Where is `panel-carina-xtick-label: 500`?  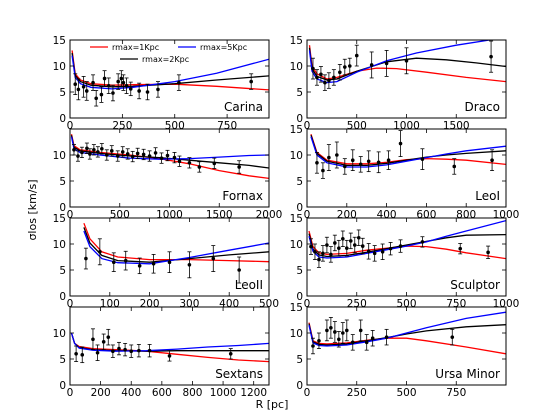
panel-carina-xtick-label: 500 is located at coordinates (175, 126).